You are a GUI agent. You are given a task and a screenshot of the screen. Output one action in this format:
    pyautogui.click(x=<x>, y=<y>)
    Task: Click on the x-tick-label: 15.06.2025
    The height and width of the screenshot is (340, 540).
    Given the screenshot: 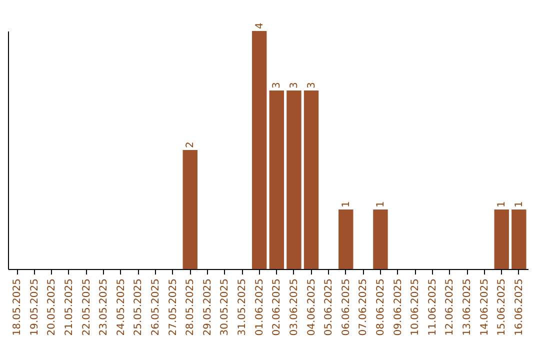 What is the action you would take?
    pyautogui.click(x=502, y=307)
    